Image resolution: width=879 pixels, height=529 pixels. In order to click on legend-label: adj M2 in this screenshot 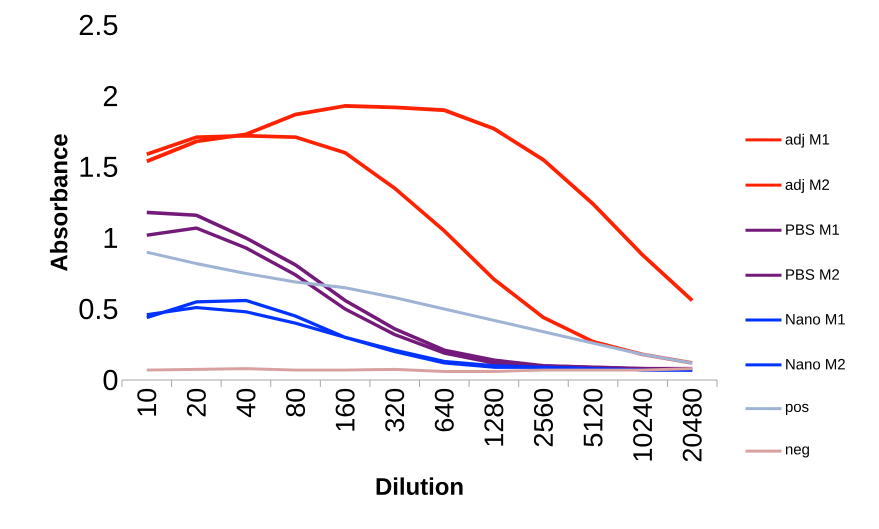, I will do `click(808, 186)`.